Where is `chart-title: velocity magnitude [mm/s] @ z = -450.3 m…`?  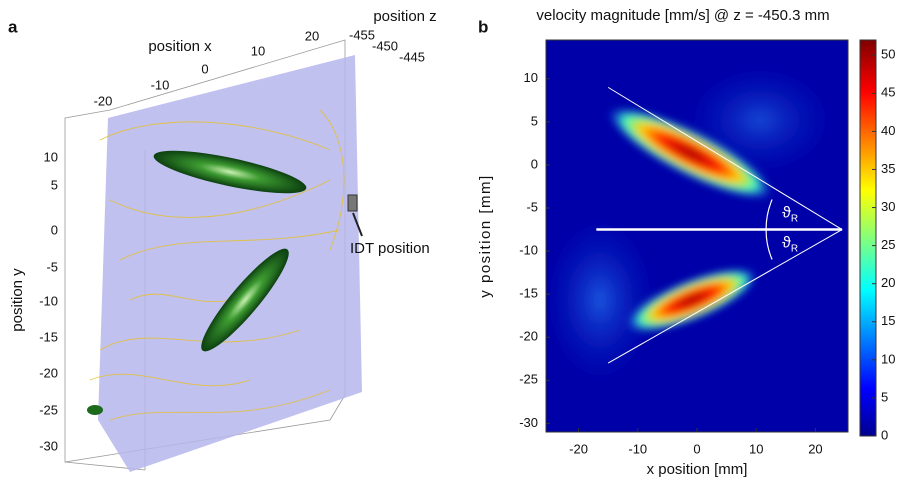 chart-title: velocity magnitude [mm/s] @ z = -450.3 m… is located at coordinates (682, 15).